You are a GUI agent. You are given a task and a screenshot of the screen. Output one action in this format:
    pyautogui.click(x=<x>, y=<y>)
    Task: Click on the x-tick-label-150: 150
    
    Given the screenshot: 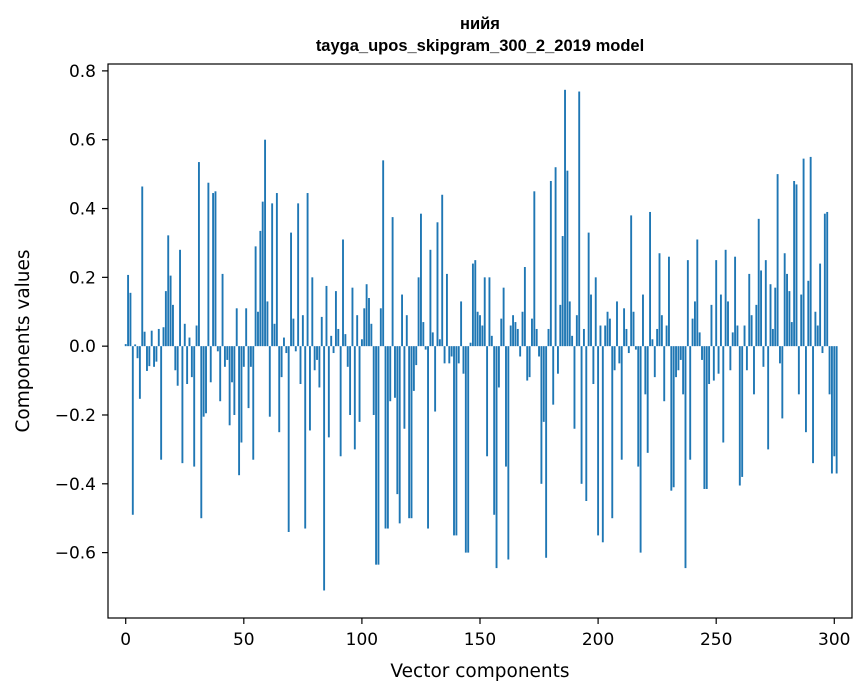 What is the action you would take?
    pyautogui.click(x=480, y=640)
    